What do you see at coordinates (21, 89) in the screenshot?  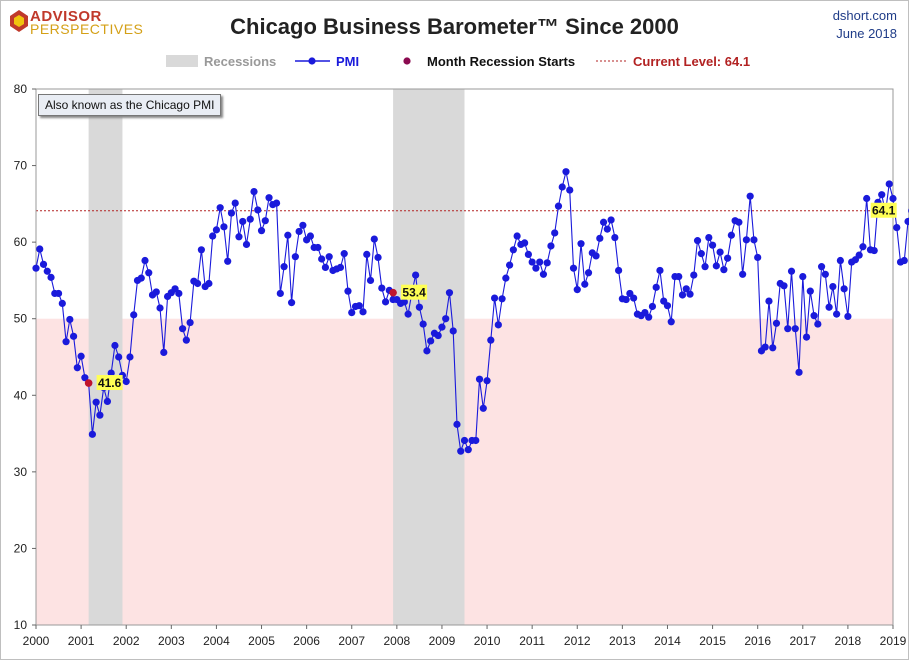 I see `y-tick-label: 80` at bounding box center [21, 89].